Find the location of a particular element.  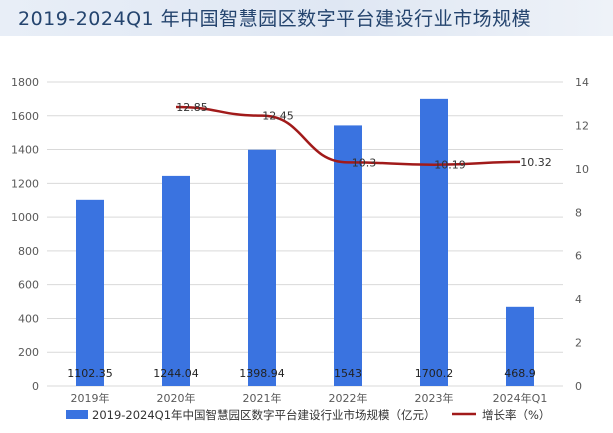

x-tick-label: 2022年 is located at coordinates (348, 398).